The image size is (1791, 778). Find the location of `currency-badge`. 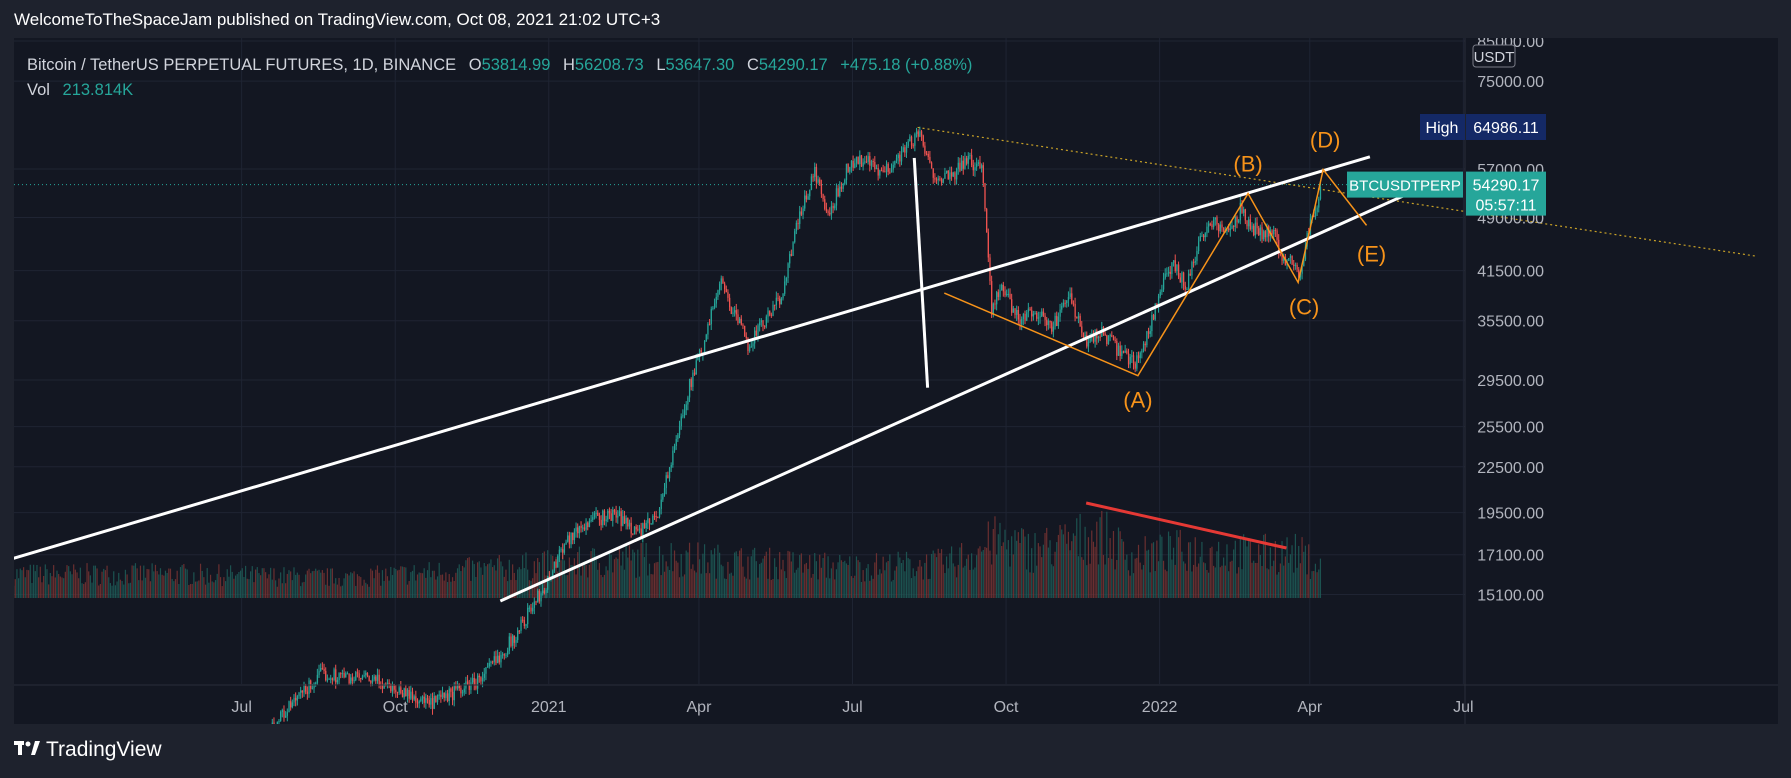

currency-badge is located at coordinates (1494, 56).